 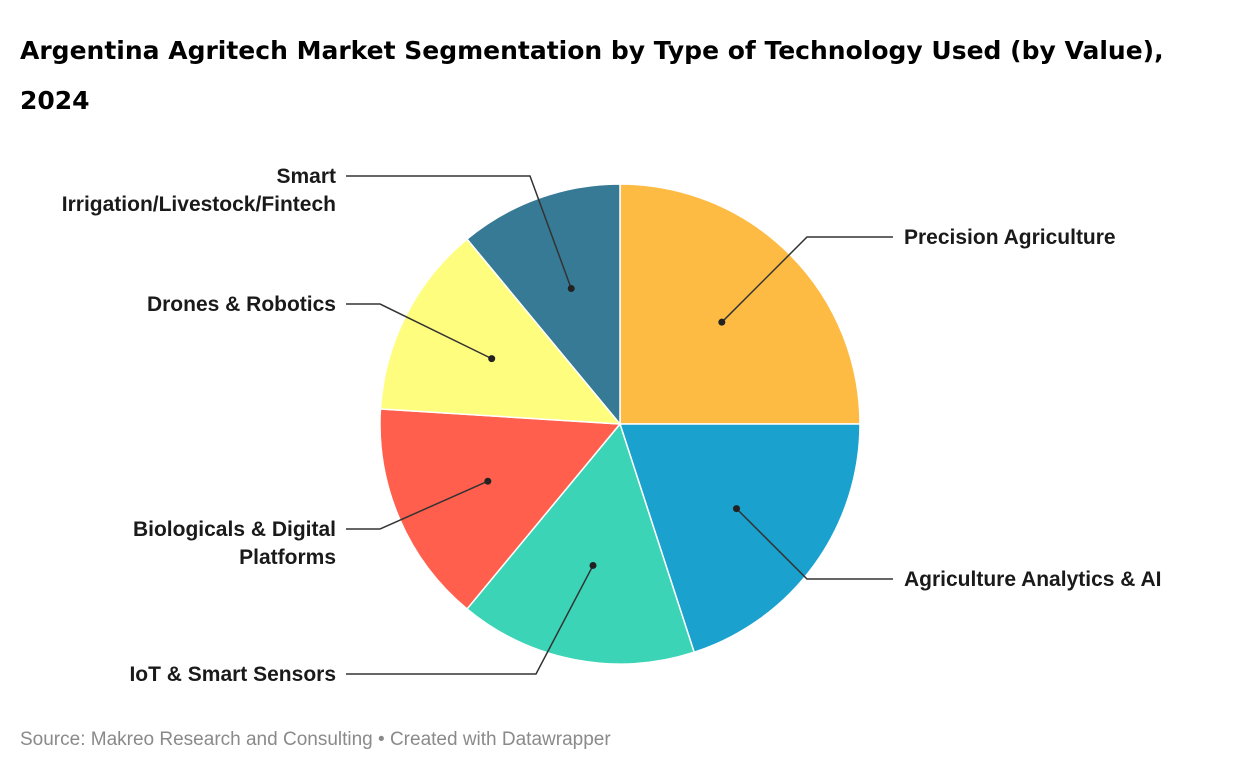 What do you see at coordinates (1033, 579) in the screenshot?
I see `slice-label-agriculture-analytics-ai: Agriculture Analytics & AI` at bounding box center [1033, 579].